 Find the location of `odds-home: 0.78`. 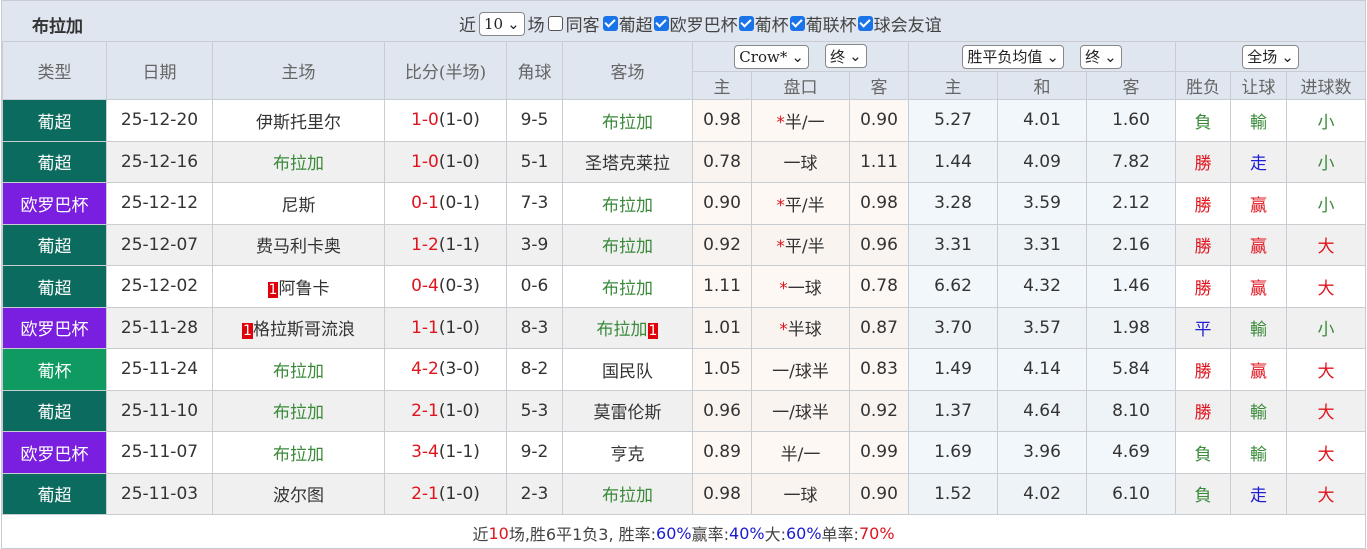

odds-home: 0.78 is located at coordinates (722, 161).